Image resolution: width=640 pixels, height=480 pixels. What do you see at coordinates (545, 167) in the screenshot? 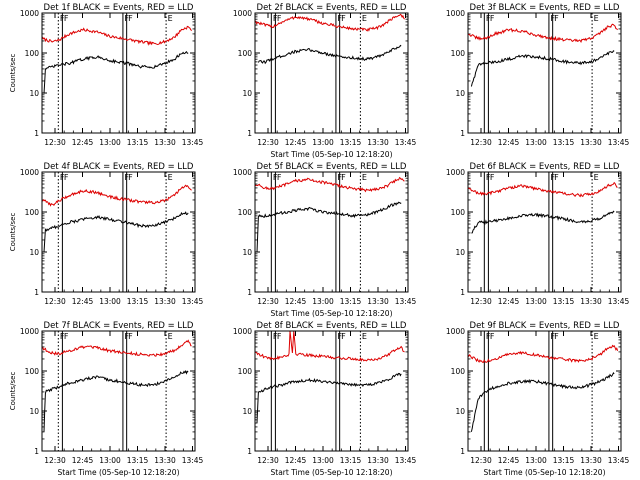
I see `panel-title: Det 6f BLACK = Events, RED = LLD` at bounding box center [545, 167].